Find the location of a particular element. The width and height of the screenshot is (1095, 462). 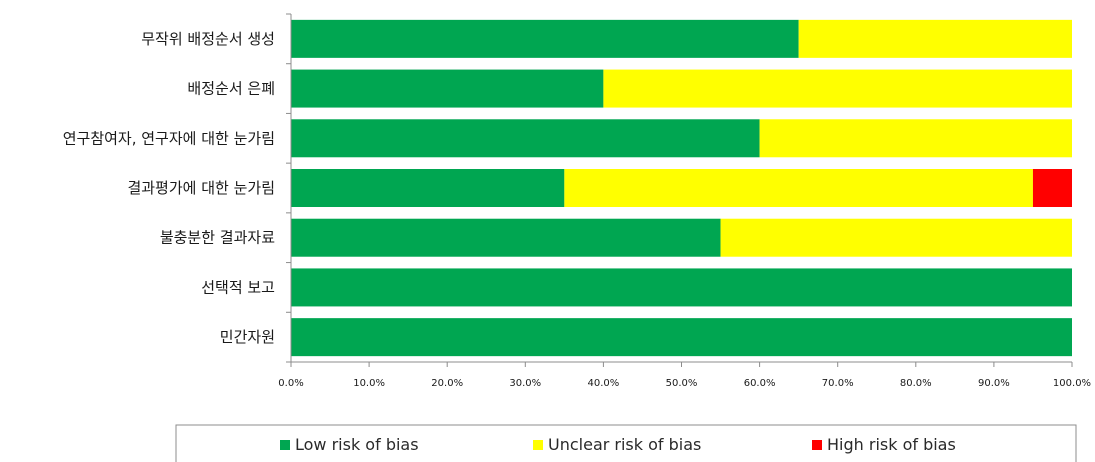

category-label: 연구참여자, 연구자에 대한 눈가림 is located at coordinates (169, 138).